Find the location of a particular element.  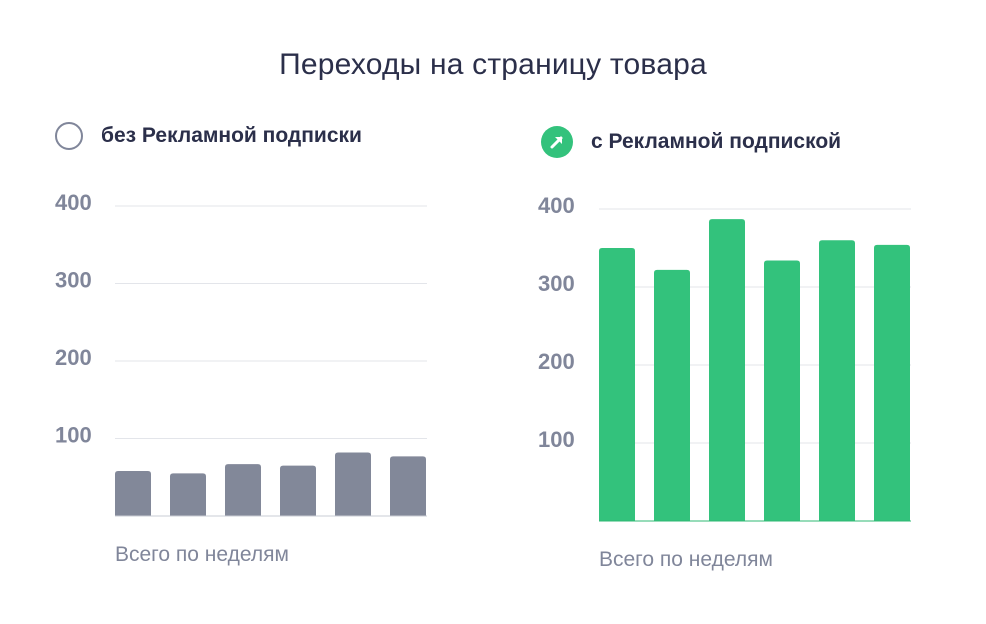

y-tick-label-left: 300 is located at coordinates (73, 280).